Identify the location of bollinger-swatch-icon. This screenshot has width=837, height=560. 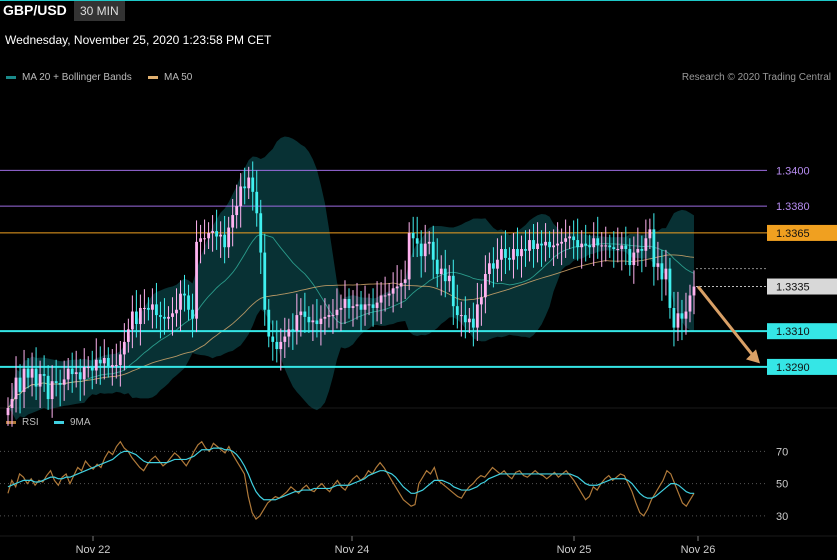
(11, 77).